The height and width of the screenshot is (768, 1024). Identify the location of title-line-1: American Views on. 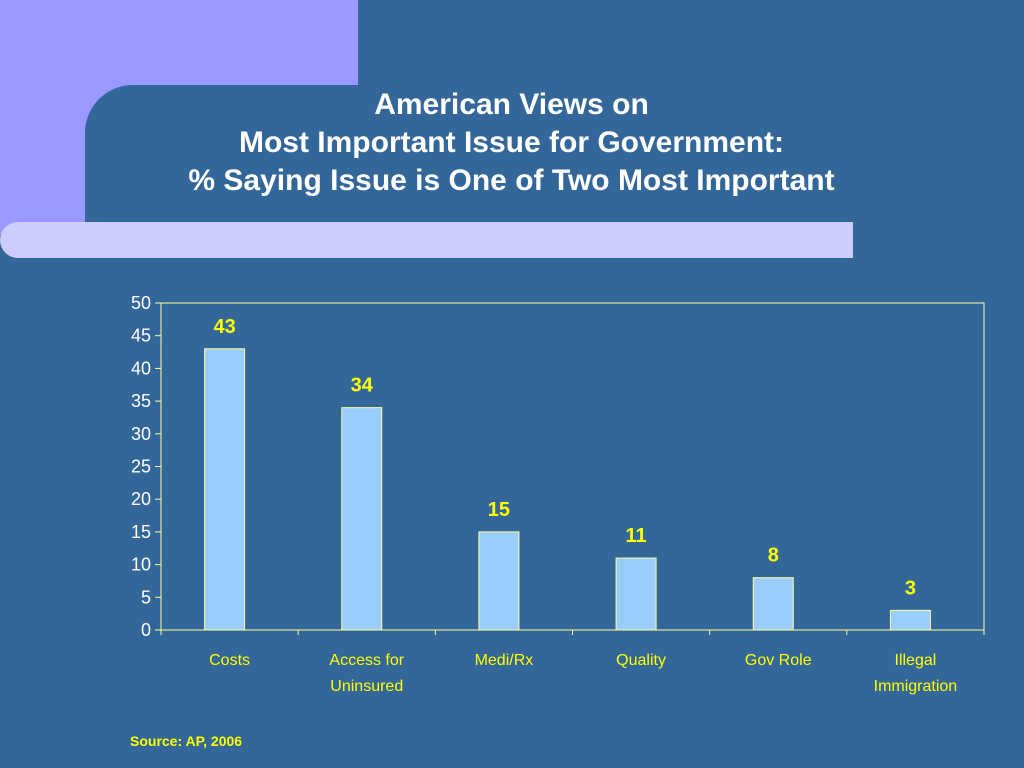
(511, 104).